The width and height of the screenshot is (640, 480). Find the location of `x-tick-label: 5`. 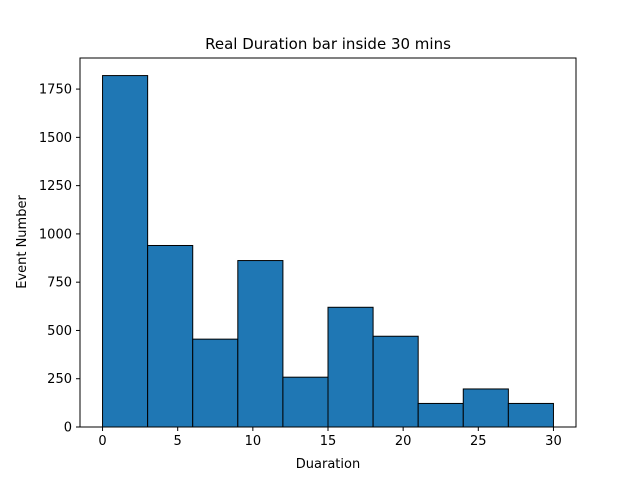

x-tick-label: 5 is located at coordinates (178, 441).